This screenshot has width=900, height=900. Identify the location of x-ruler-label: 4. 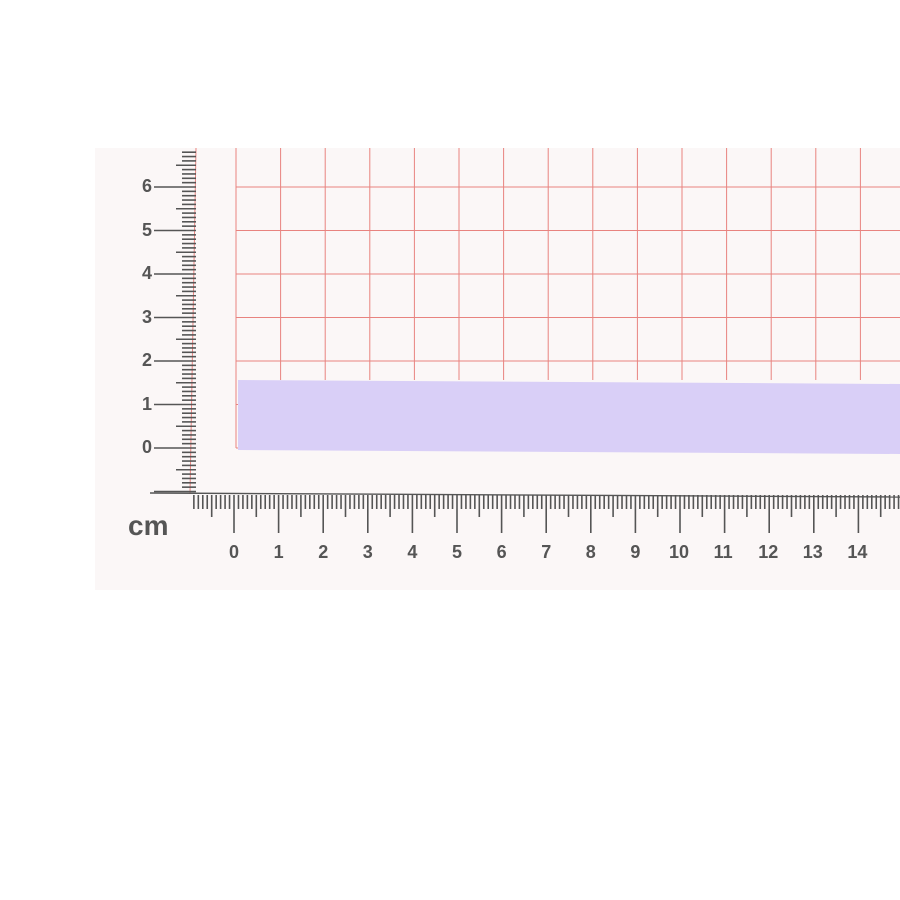
(412, 552).